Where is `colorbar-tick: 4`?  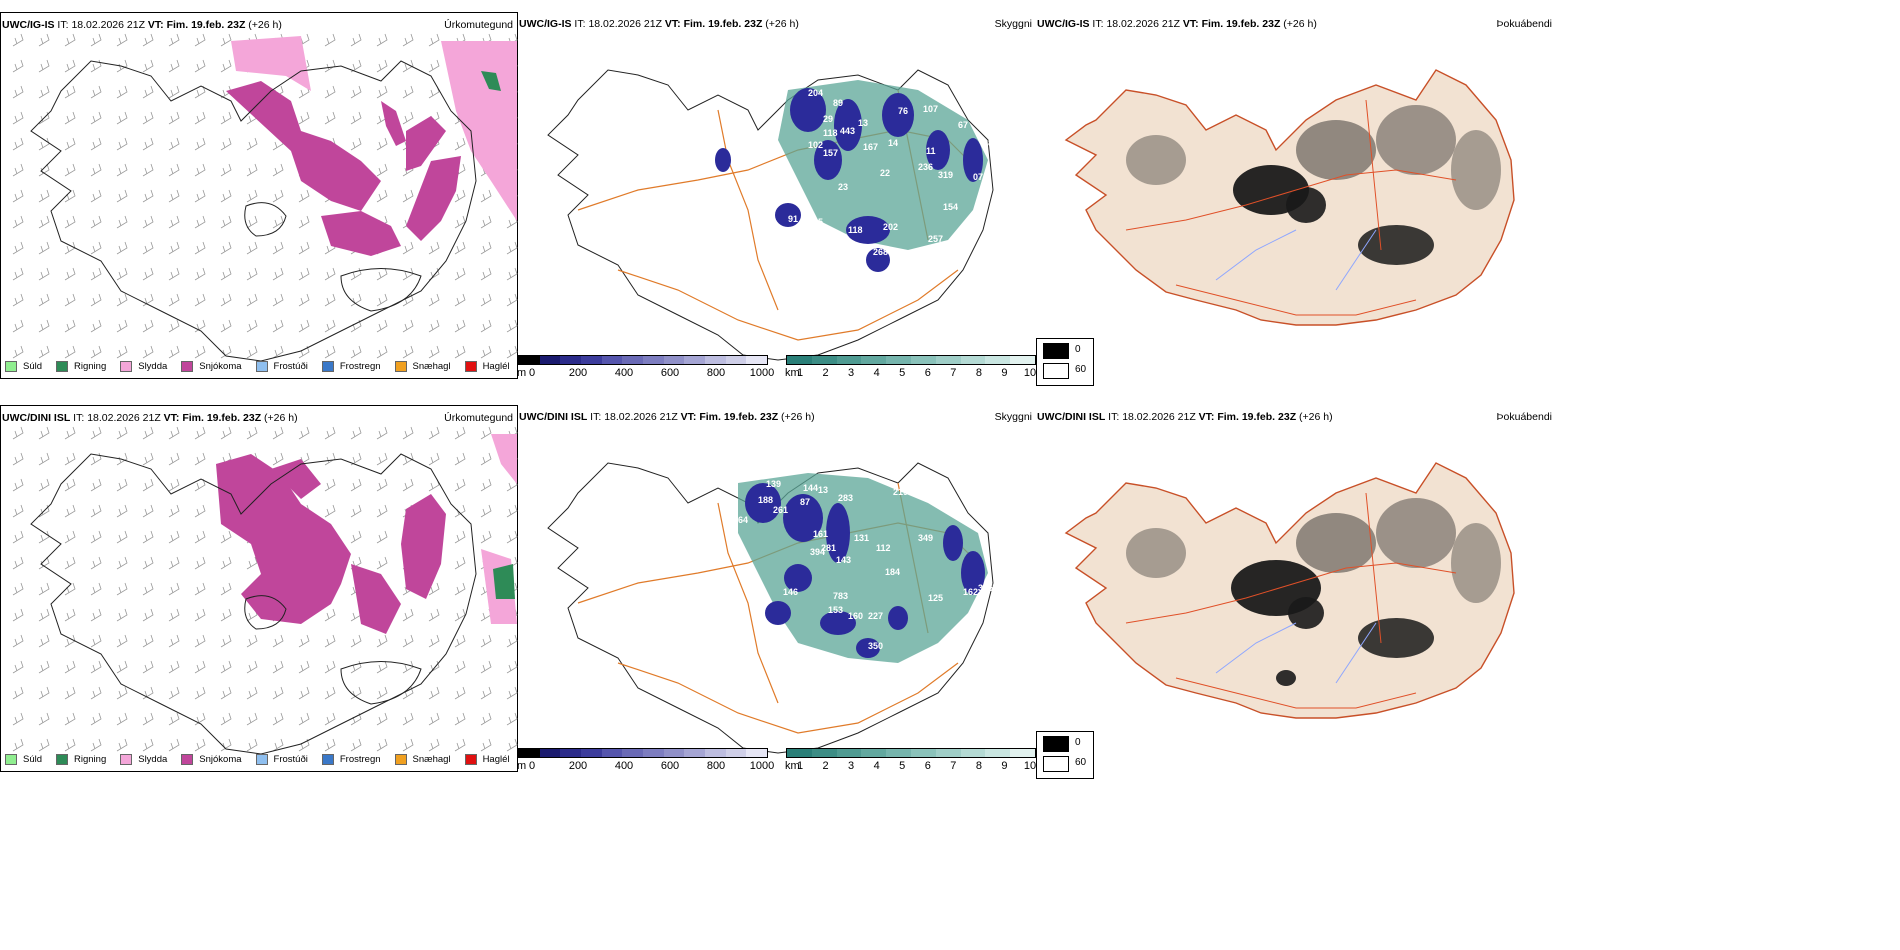
colorbar-tick: 4 is located at coordinates (876, 373).